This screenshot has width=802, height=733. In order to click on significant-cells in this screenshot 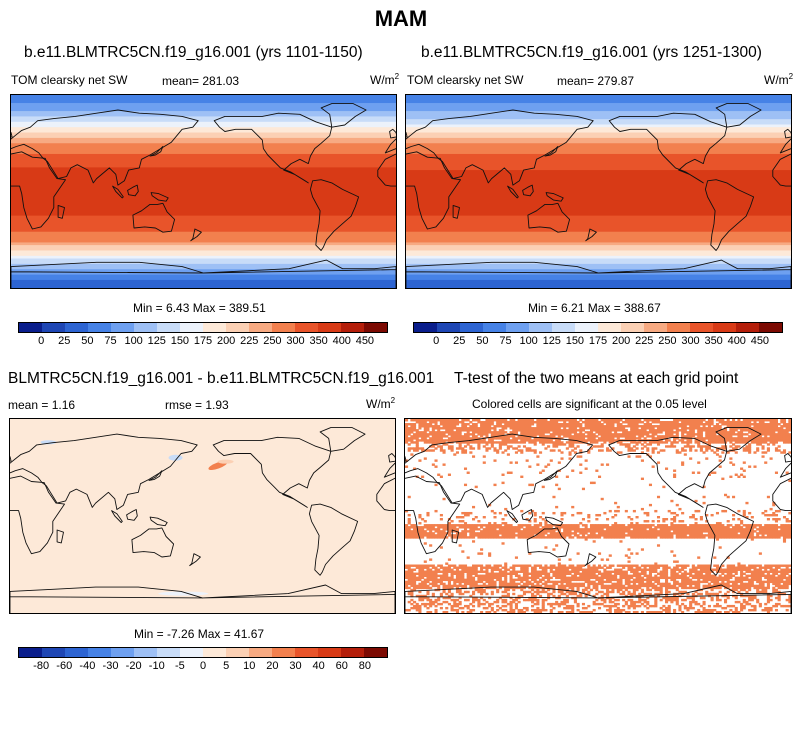, I will do `click(598, 516)`.